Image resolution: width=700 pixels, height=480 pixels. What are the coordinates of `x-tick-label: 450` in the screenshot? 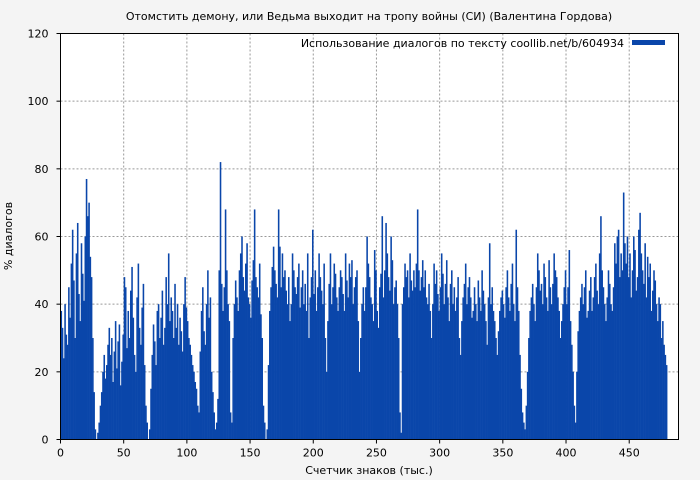 It's located at (629, 453).